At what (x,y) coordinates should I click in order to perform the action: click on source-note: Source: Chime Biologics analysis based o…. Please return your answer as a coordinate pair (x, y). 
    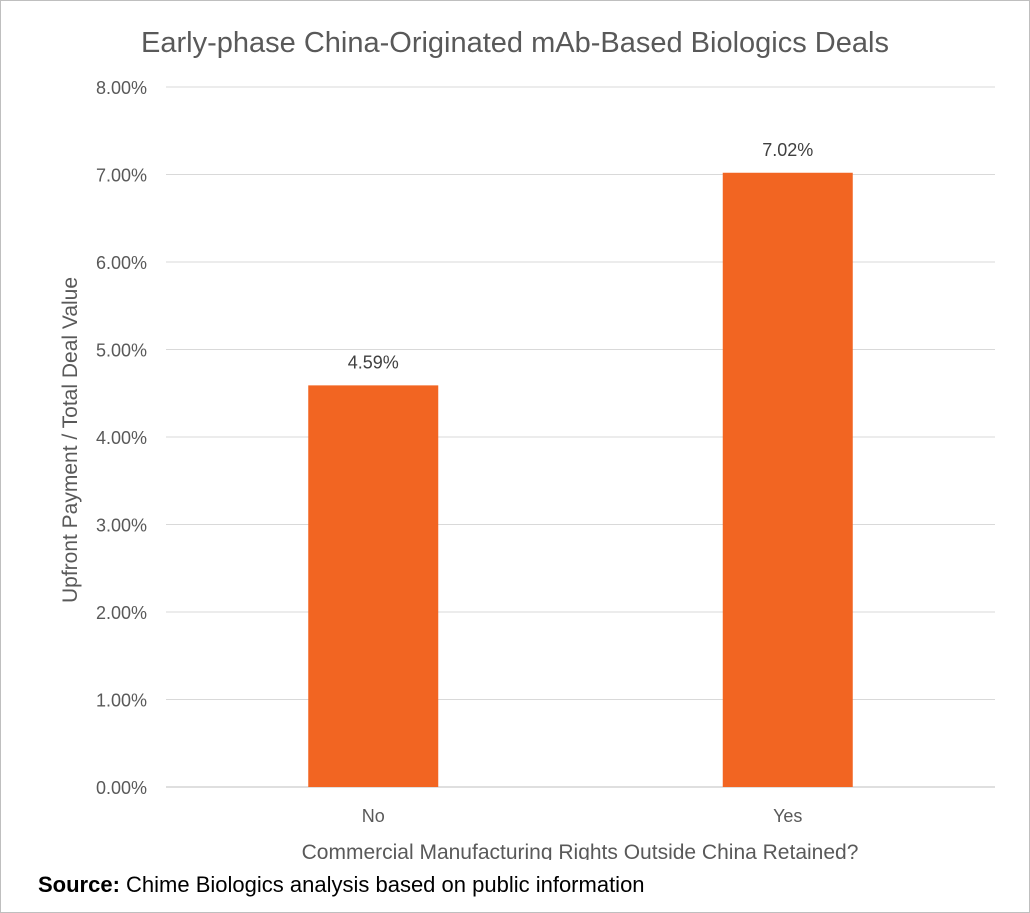
    Looking at the image, I should click on (341, 885).